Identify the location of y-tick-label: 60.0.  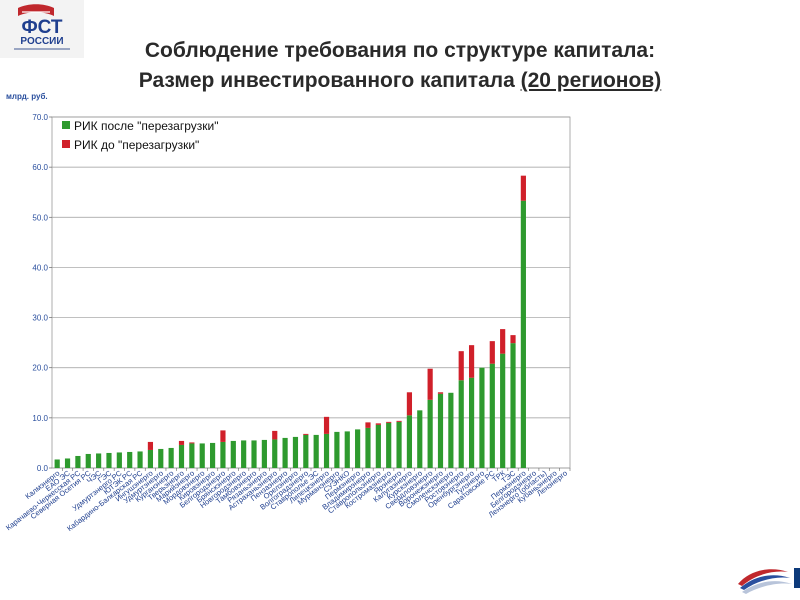
(40, 167).